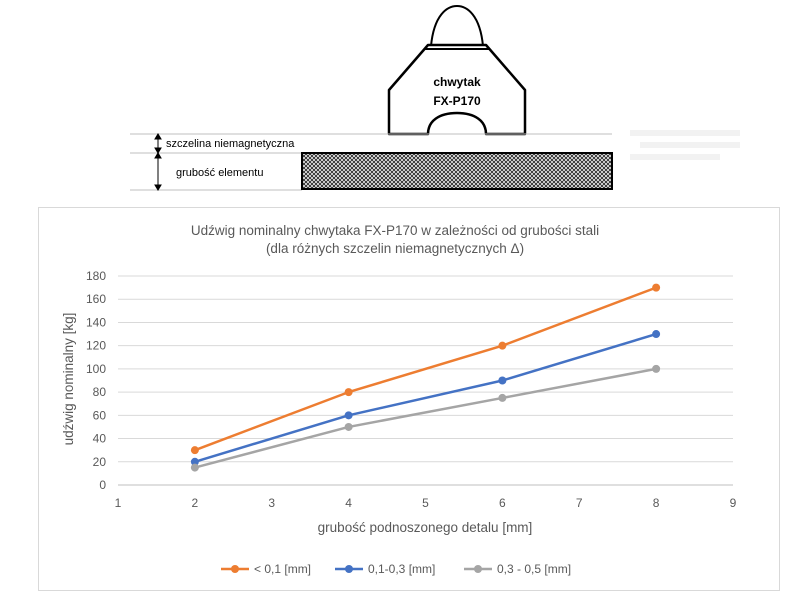 The height and width of the screenshot is (600, 800). I want to click on gripper-dome, so click(457, 25).